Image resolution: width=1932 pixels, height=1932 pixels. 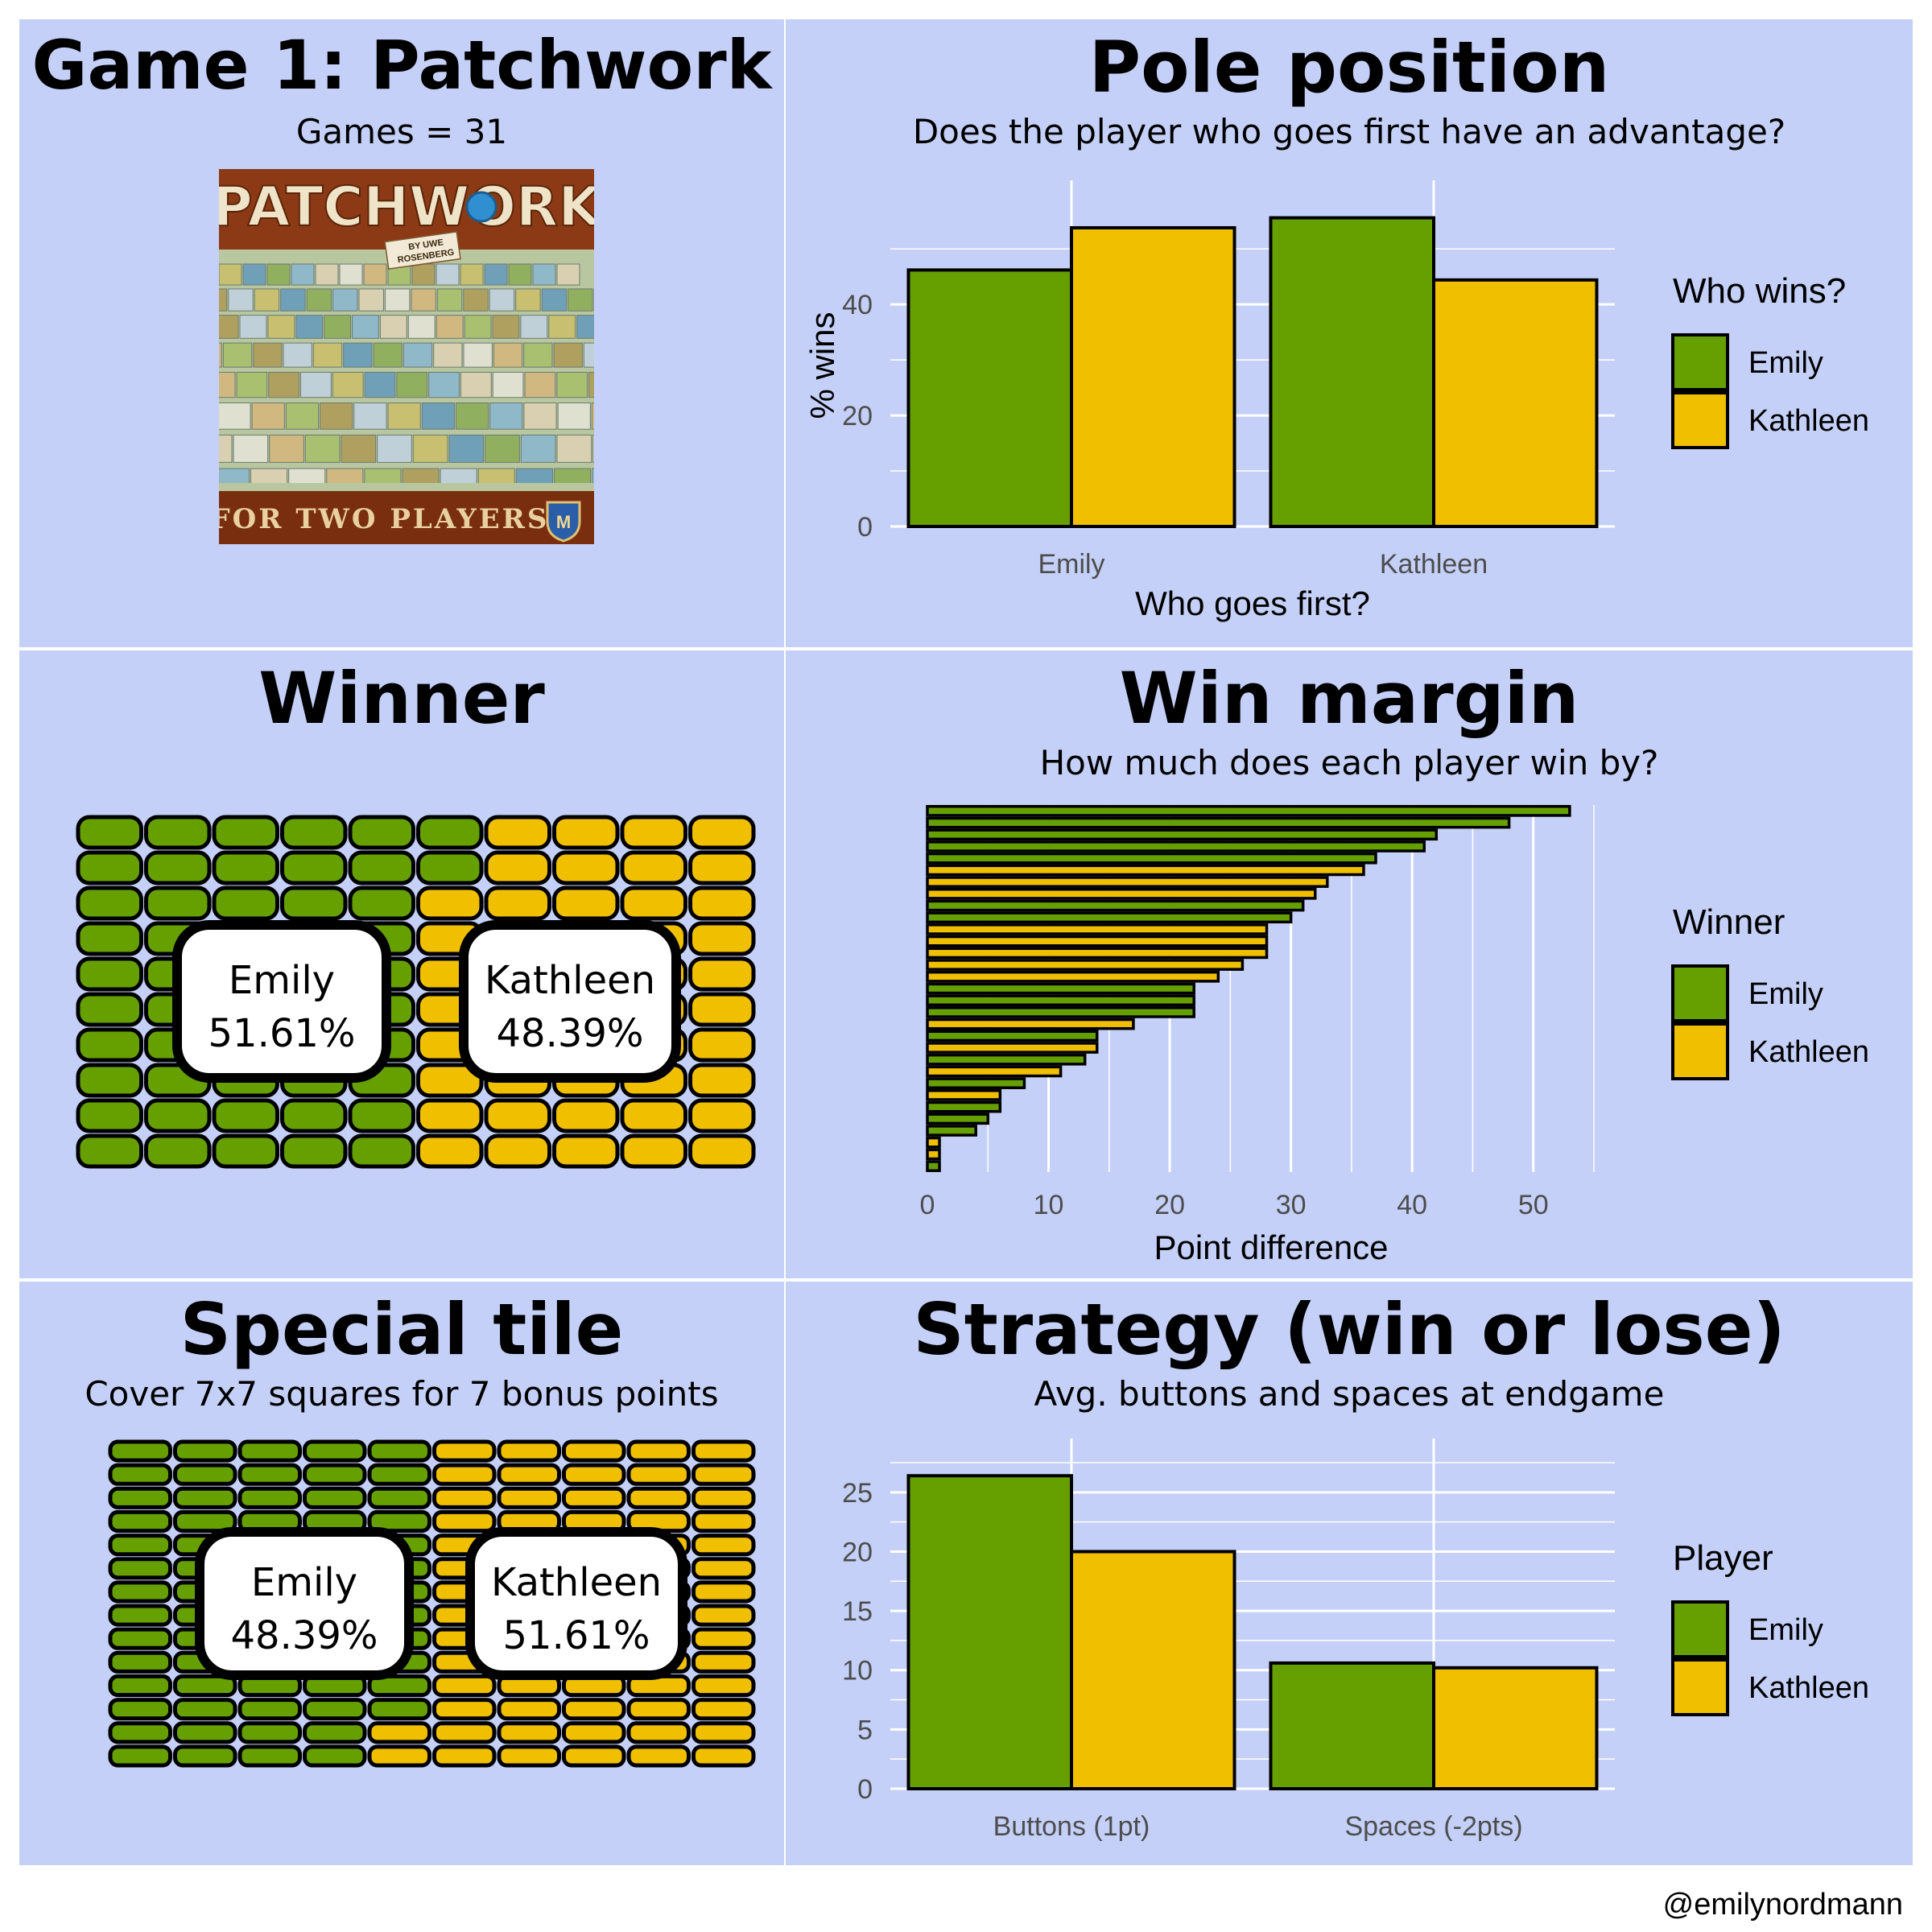 I want to click on publisher-badge: M, so click(x=563, y=522).